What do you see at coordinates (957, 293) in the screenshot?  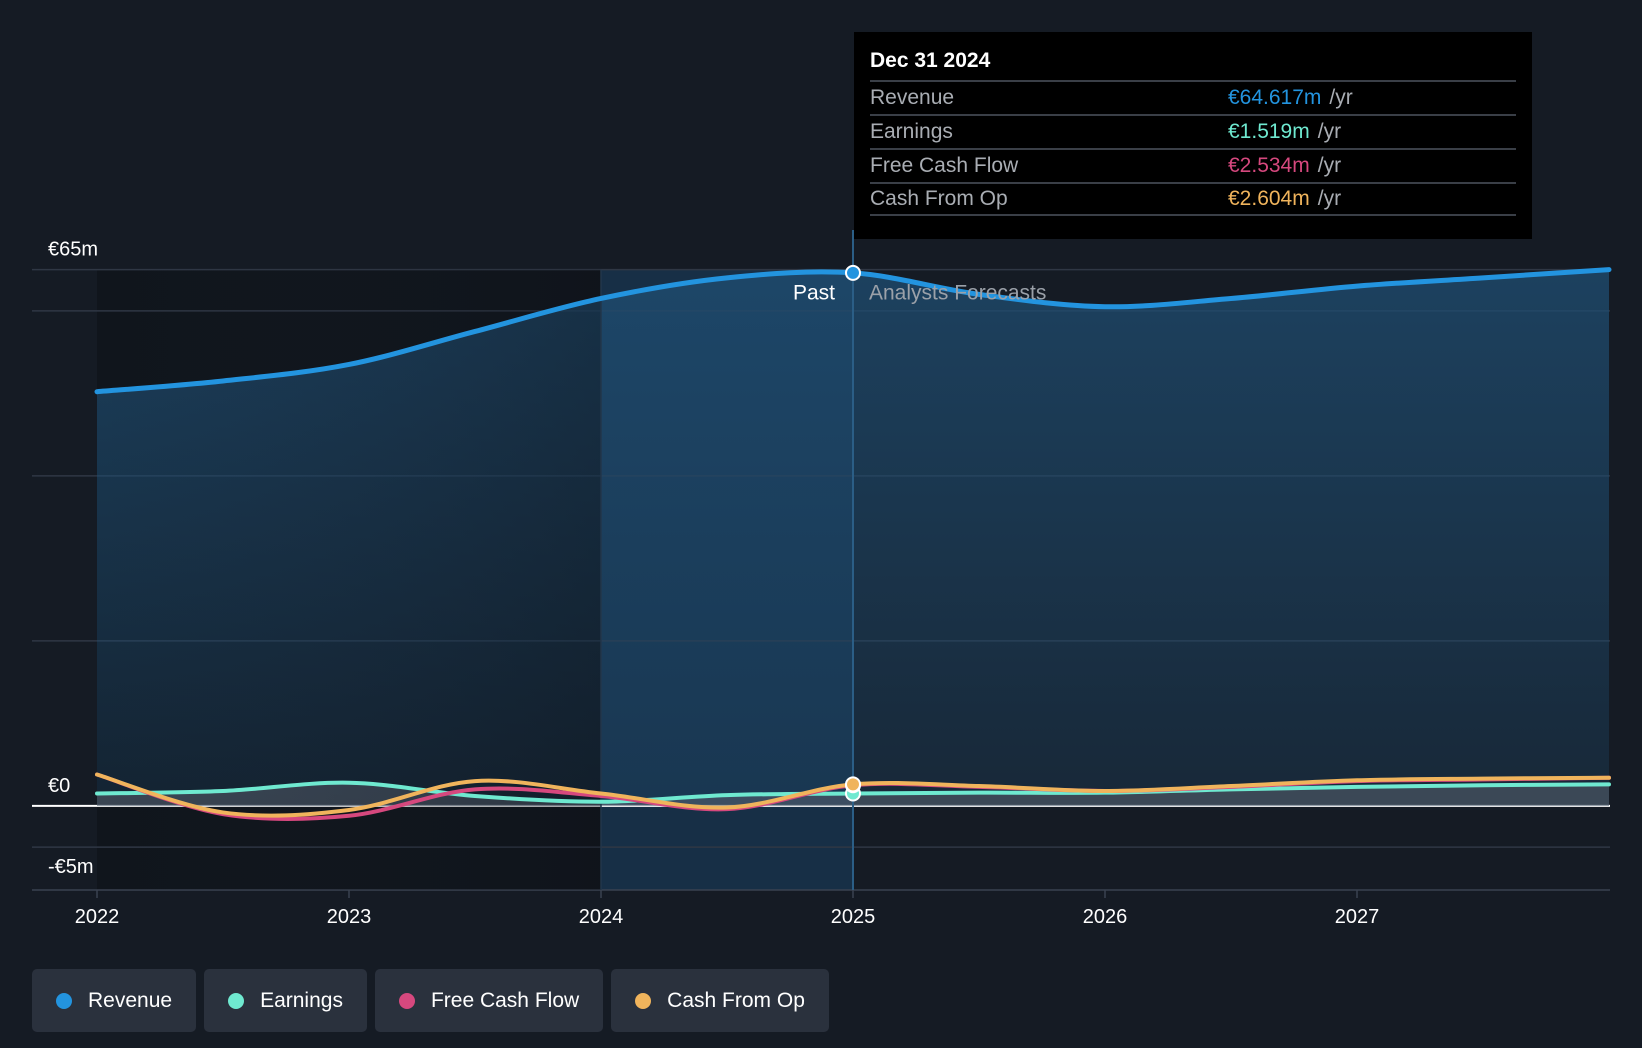 I see `forecast-label: Analysts Forecasts` at bounding box center [957, 293].